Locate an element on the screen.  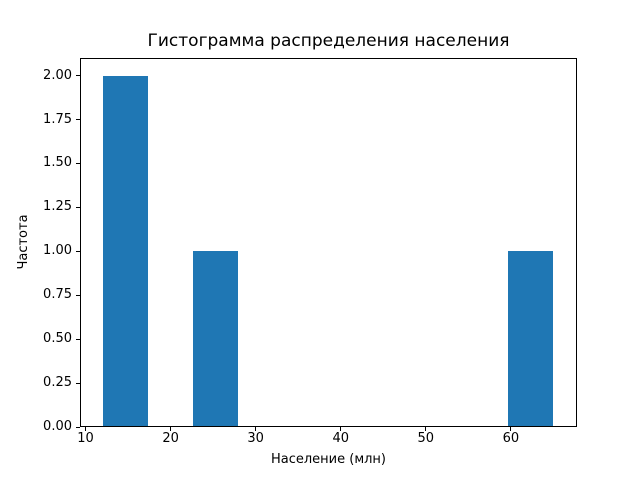
x-tick-label: 10 is located at coordinates (85, 438).